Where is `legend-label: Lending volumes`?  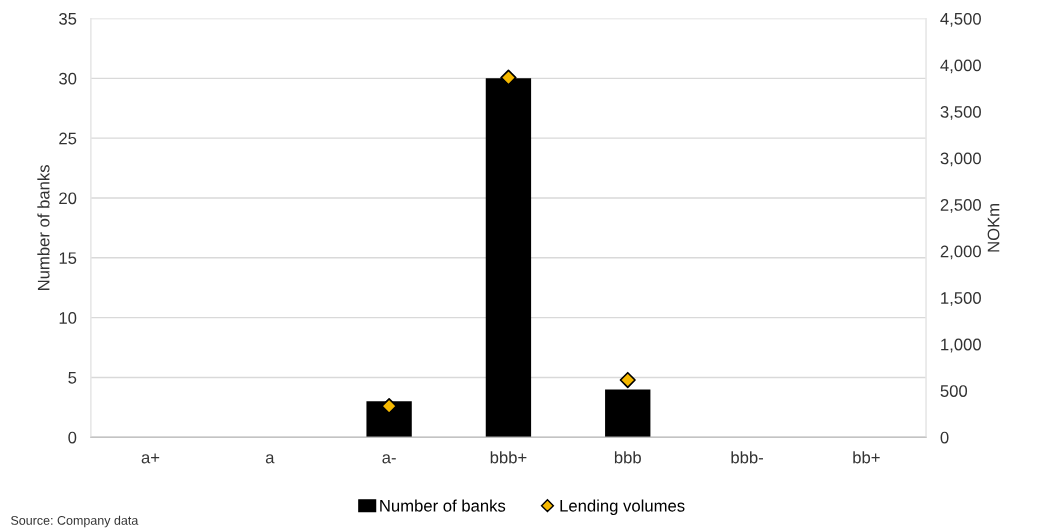 legend-label: Lending volumes is located at coordinates (622, 507).